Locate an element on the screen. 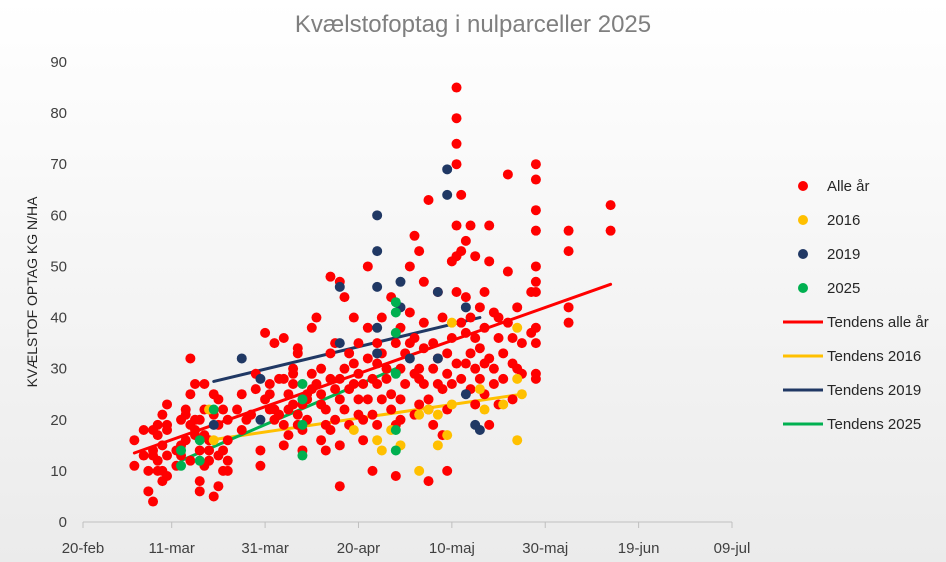 The image size is (946, 562). x-tick-label: 31-mar is located at coordinates (265, 548).